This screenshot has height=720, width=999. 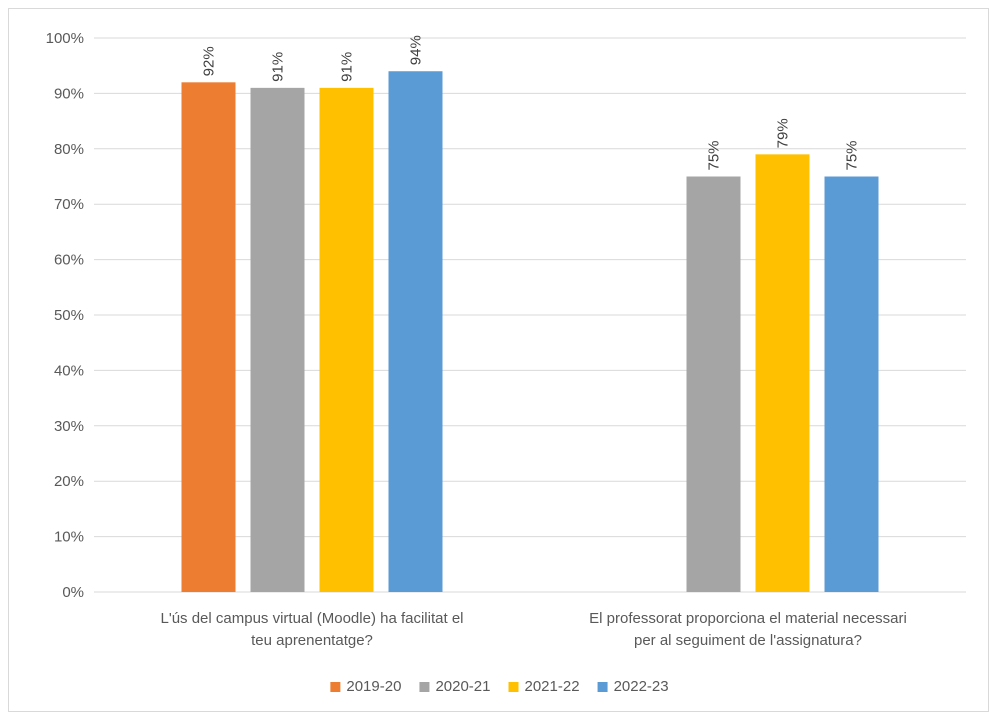 I want to click on data-label: 92%, so click(x=209, y=61).